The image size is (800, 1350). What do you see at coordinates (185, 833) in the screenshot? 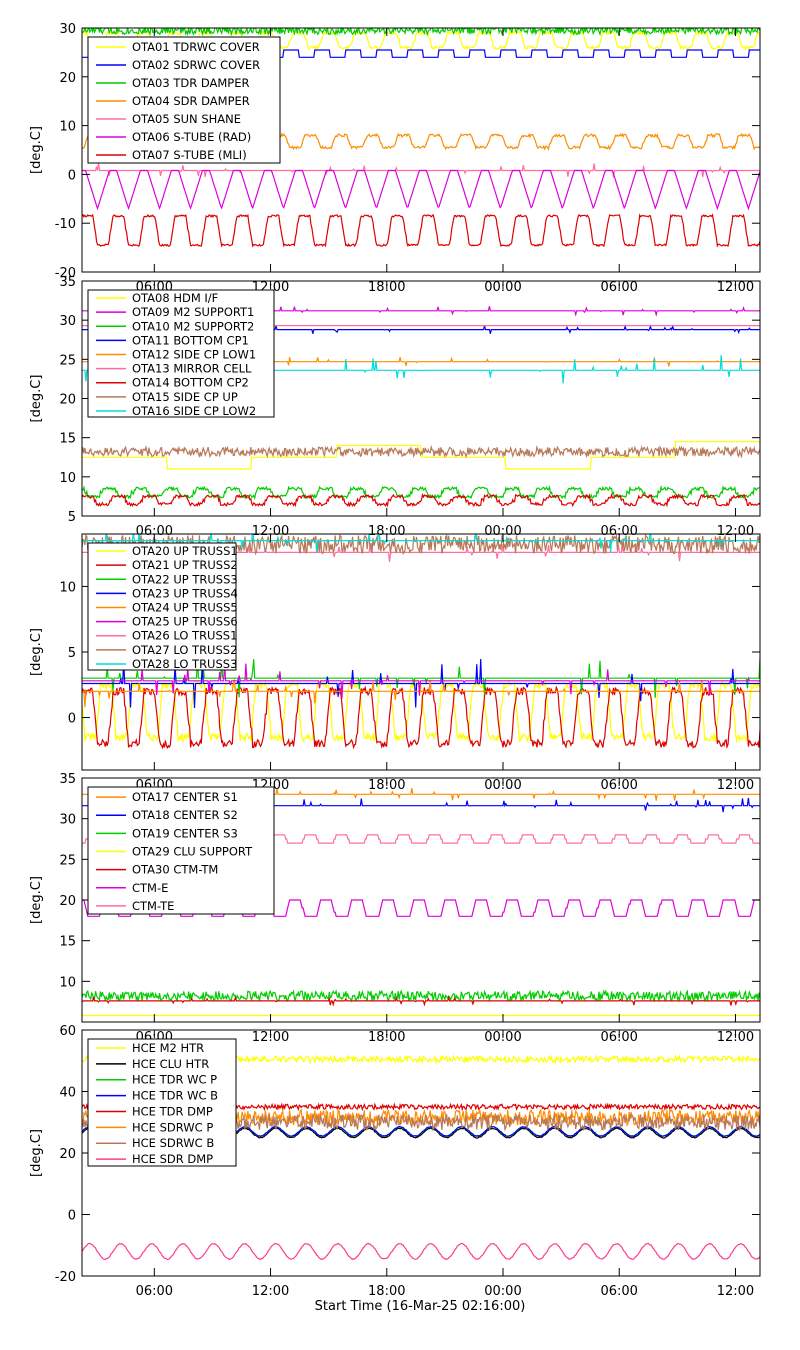
I see `legend-entry: OTA19 CENTER S3` at bounding box center [185, 833].